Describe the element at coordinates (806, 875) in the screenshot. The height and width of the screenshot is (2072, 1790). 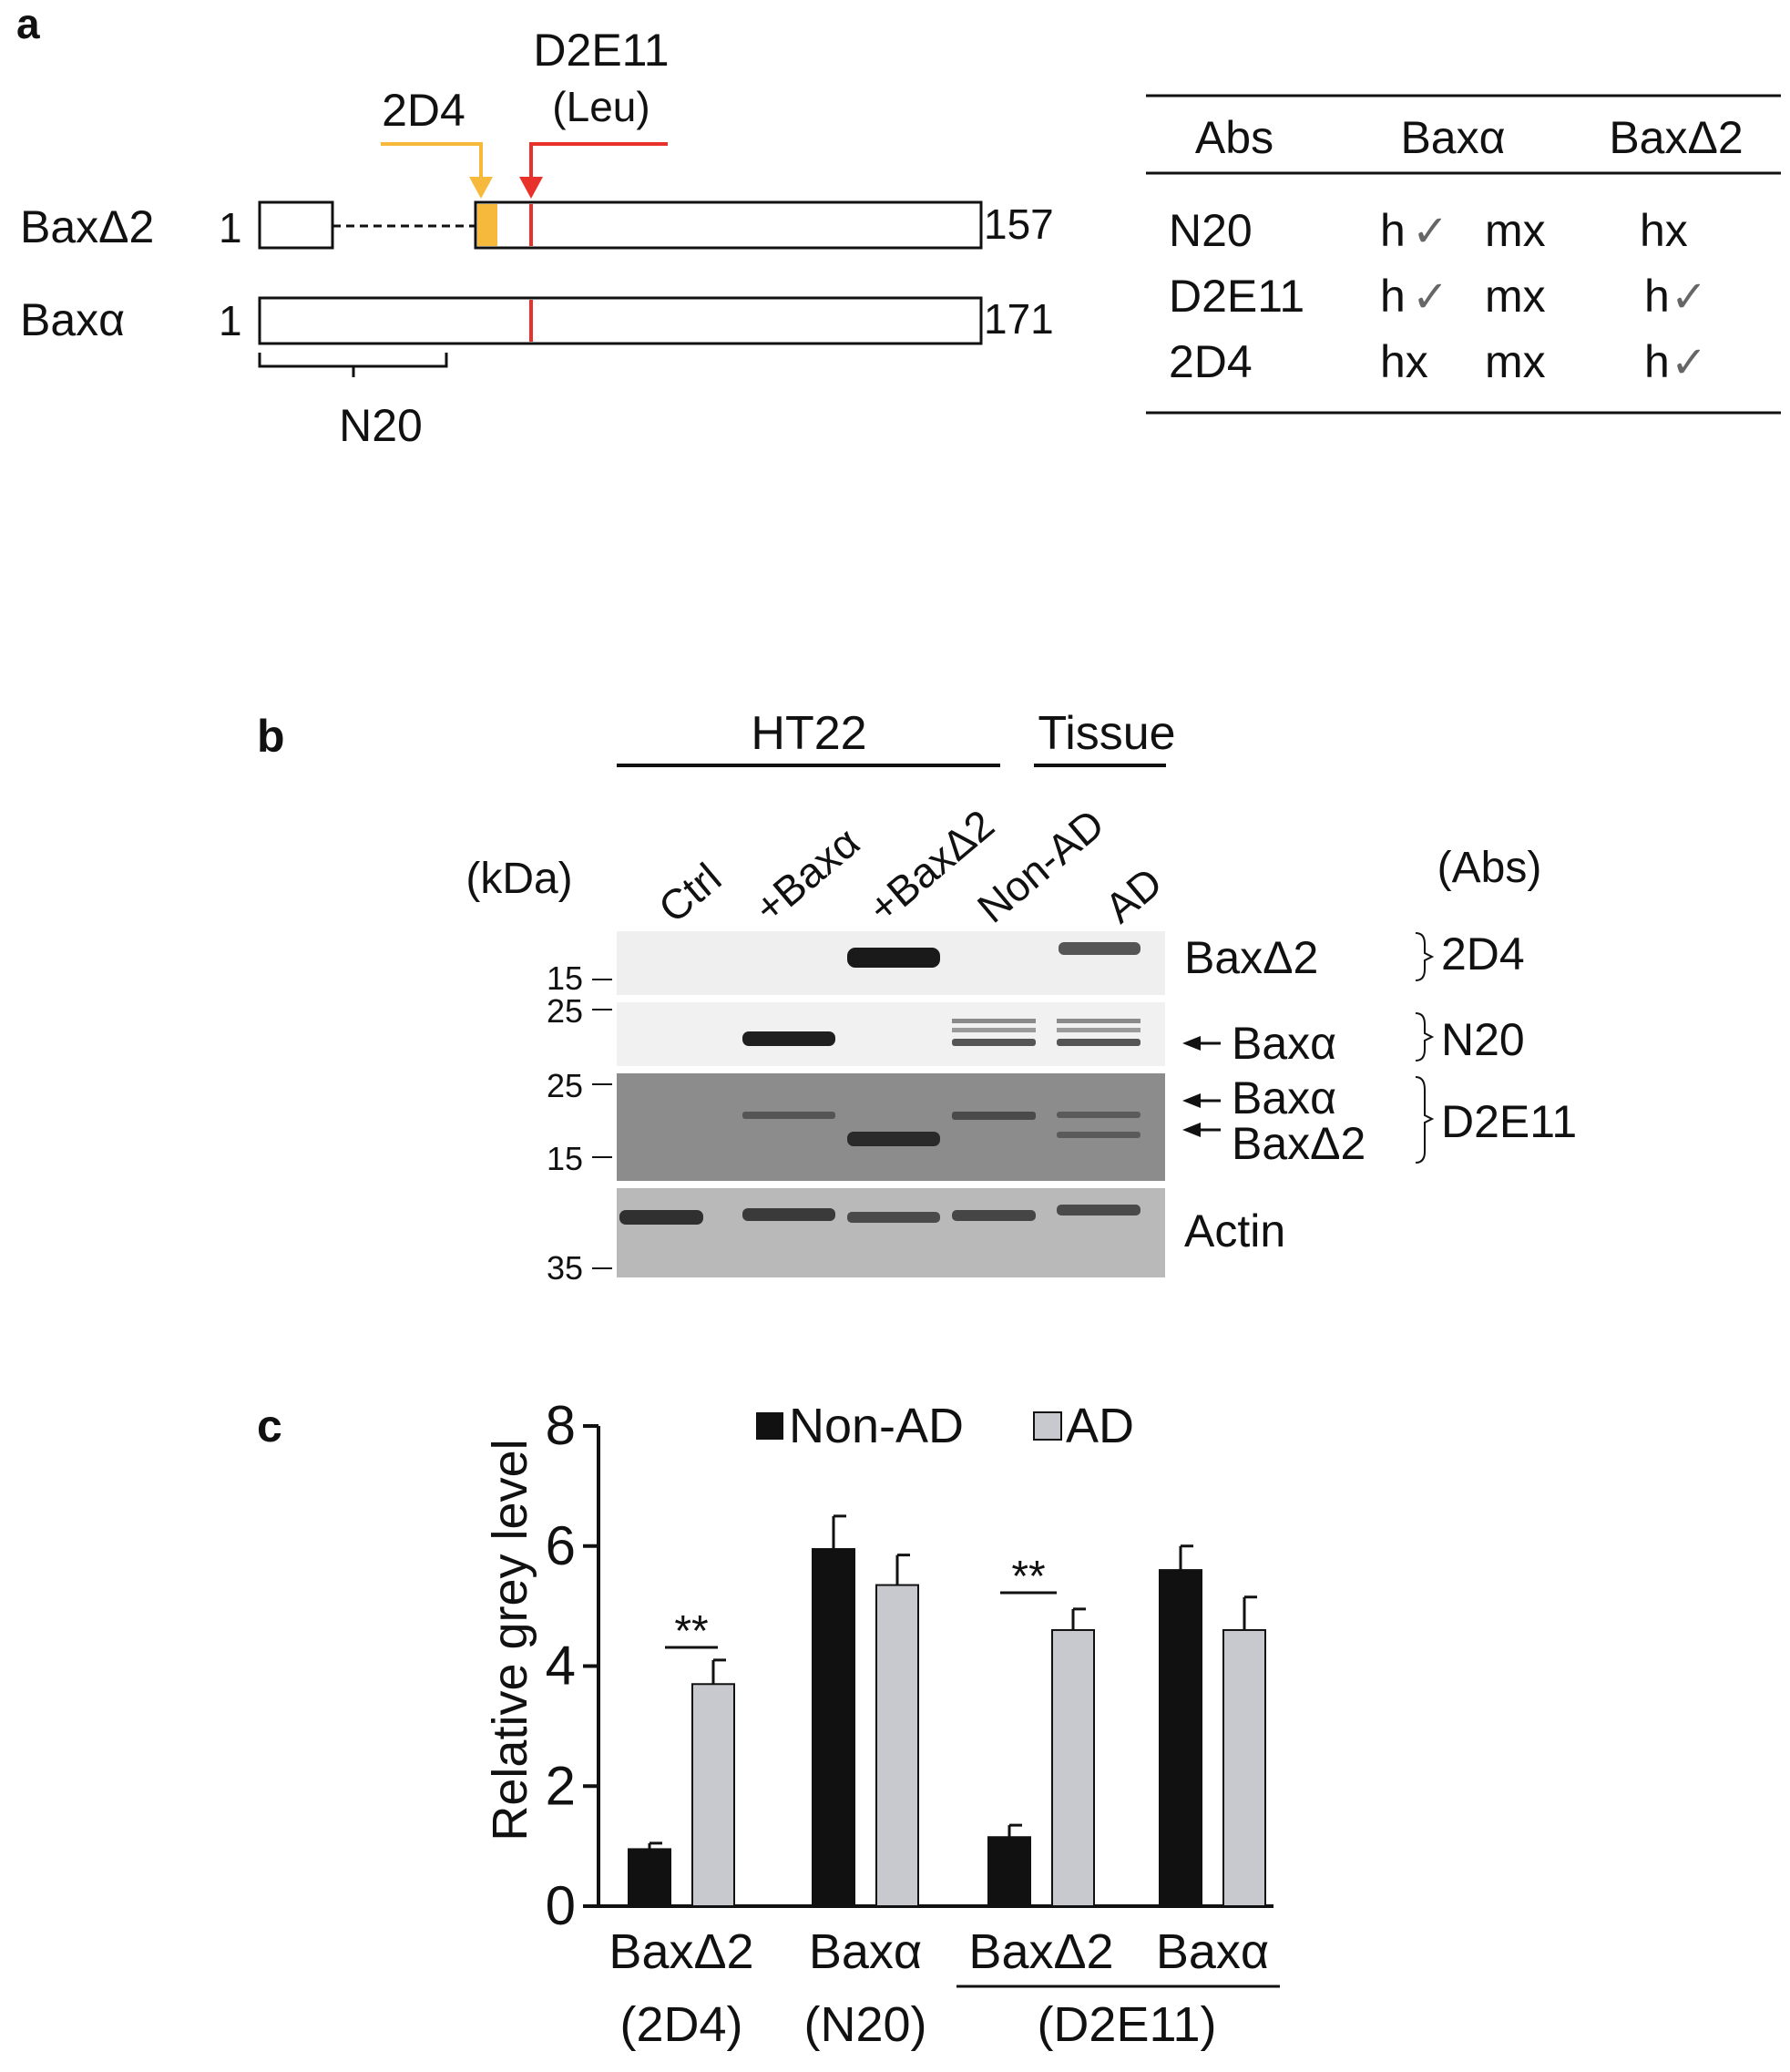
I see `lane-label-baxa: +Baxα` at that location.